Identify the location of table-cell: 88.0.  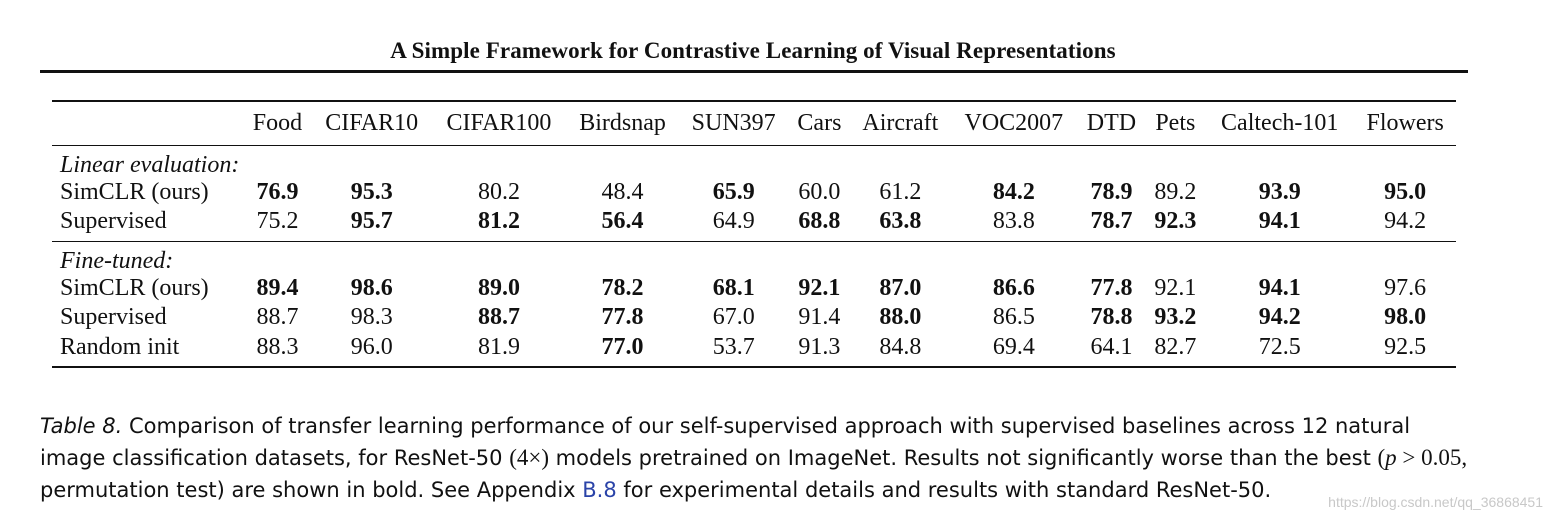
(900, 317).